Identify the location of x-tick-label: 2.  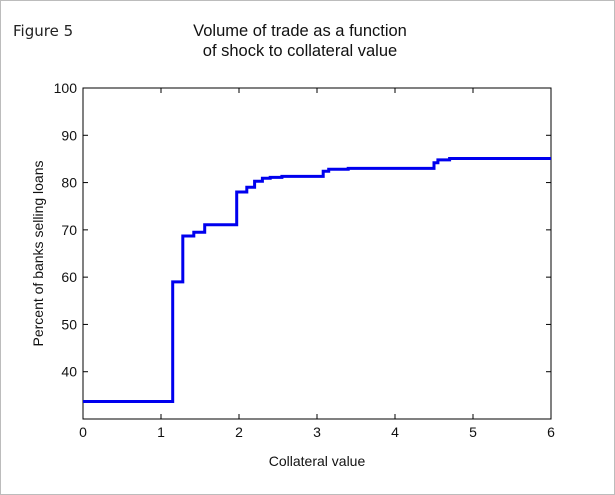
(239, 432).